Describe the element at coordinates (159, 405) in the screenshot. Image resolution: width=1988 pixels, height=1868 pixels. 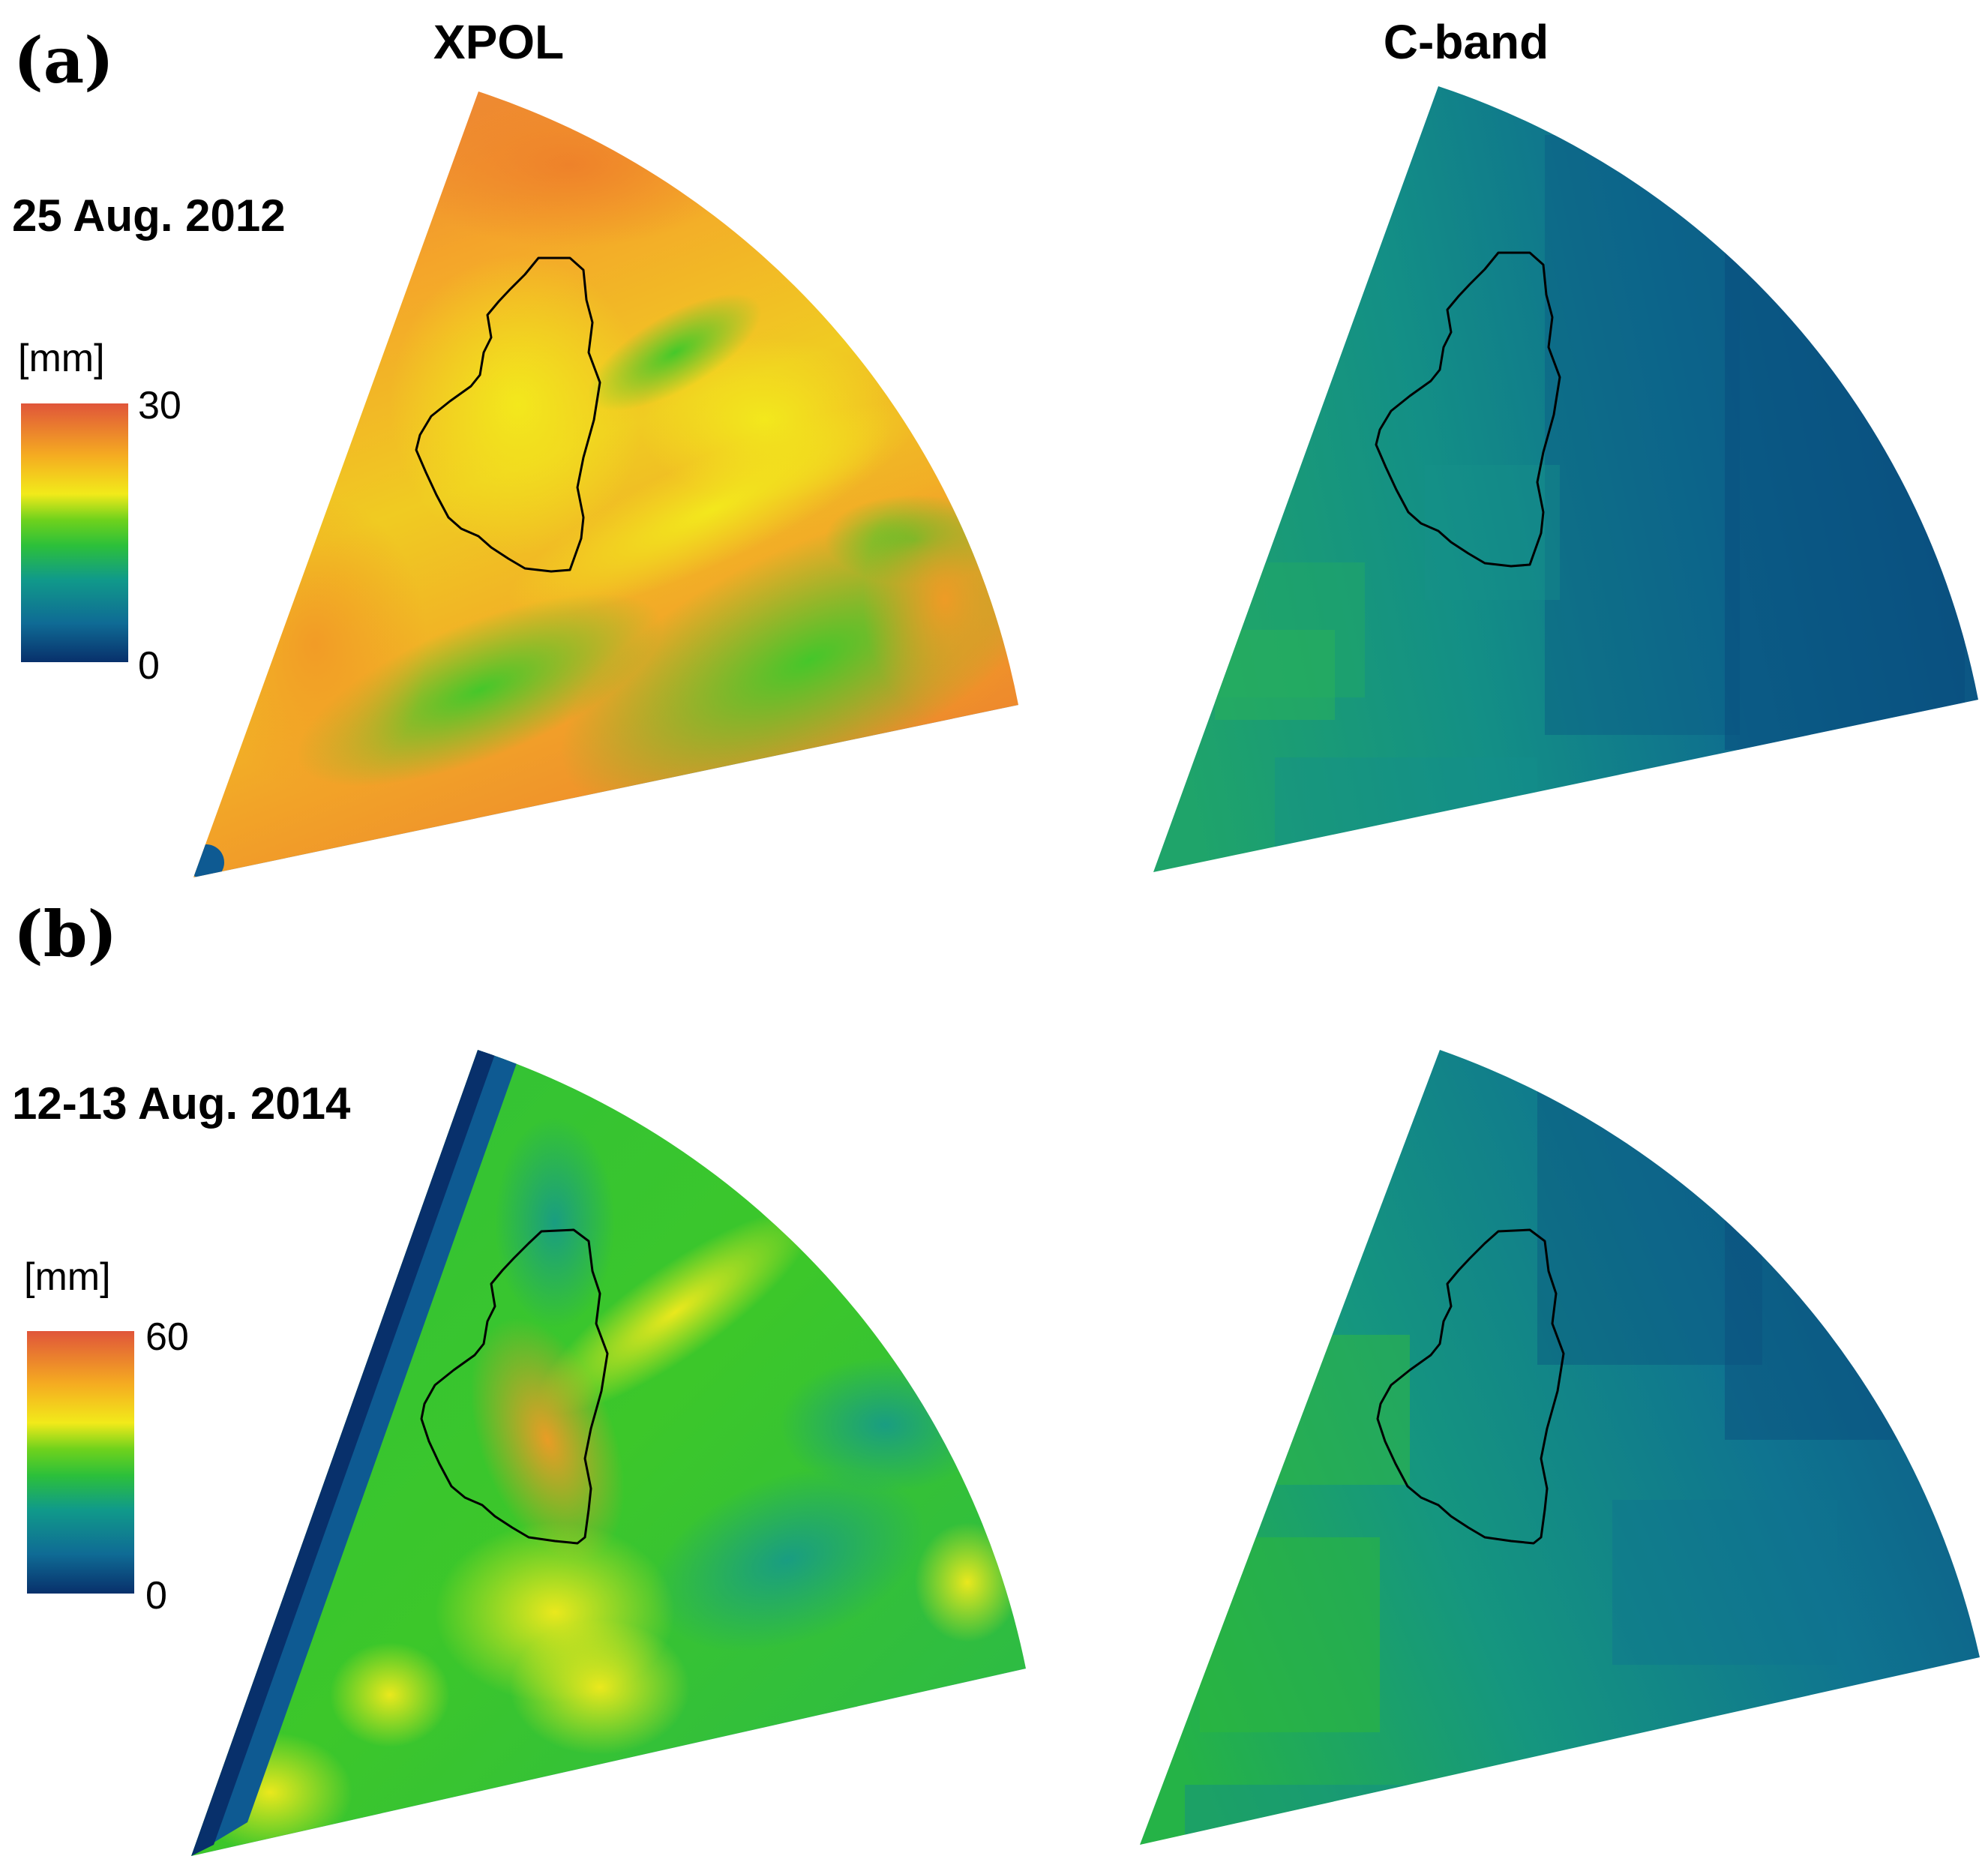
I see `panel-a-colorbar-max: 30` at that location.